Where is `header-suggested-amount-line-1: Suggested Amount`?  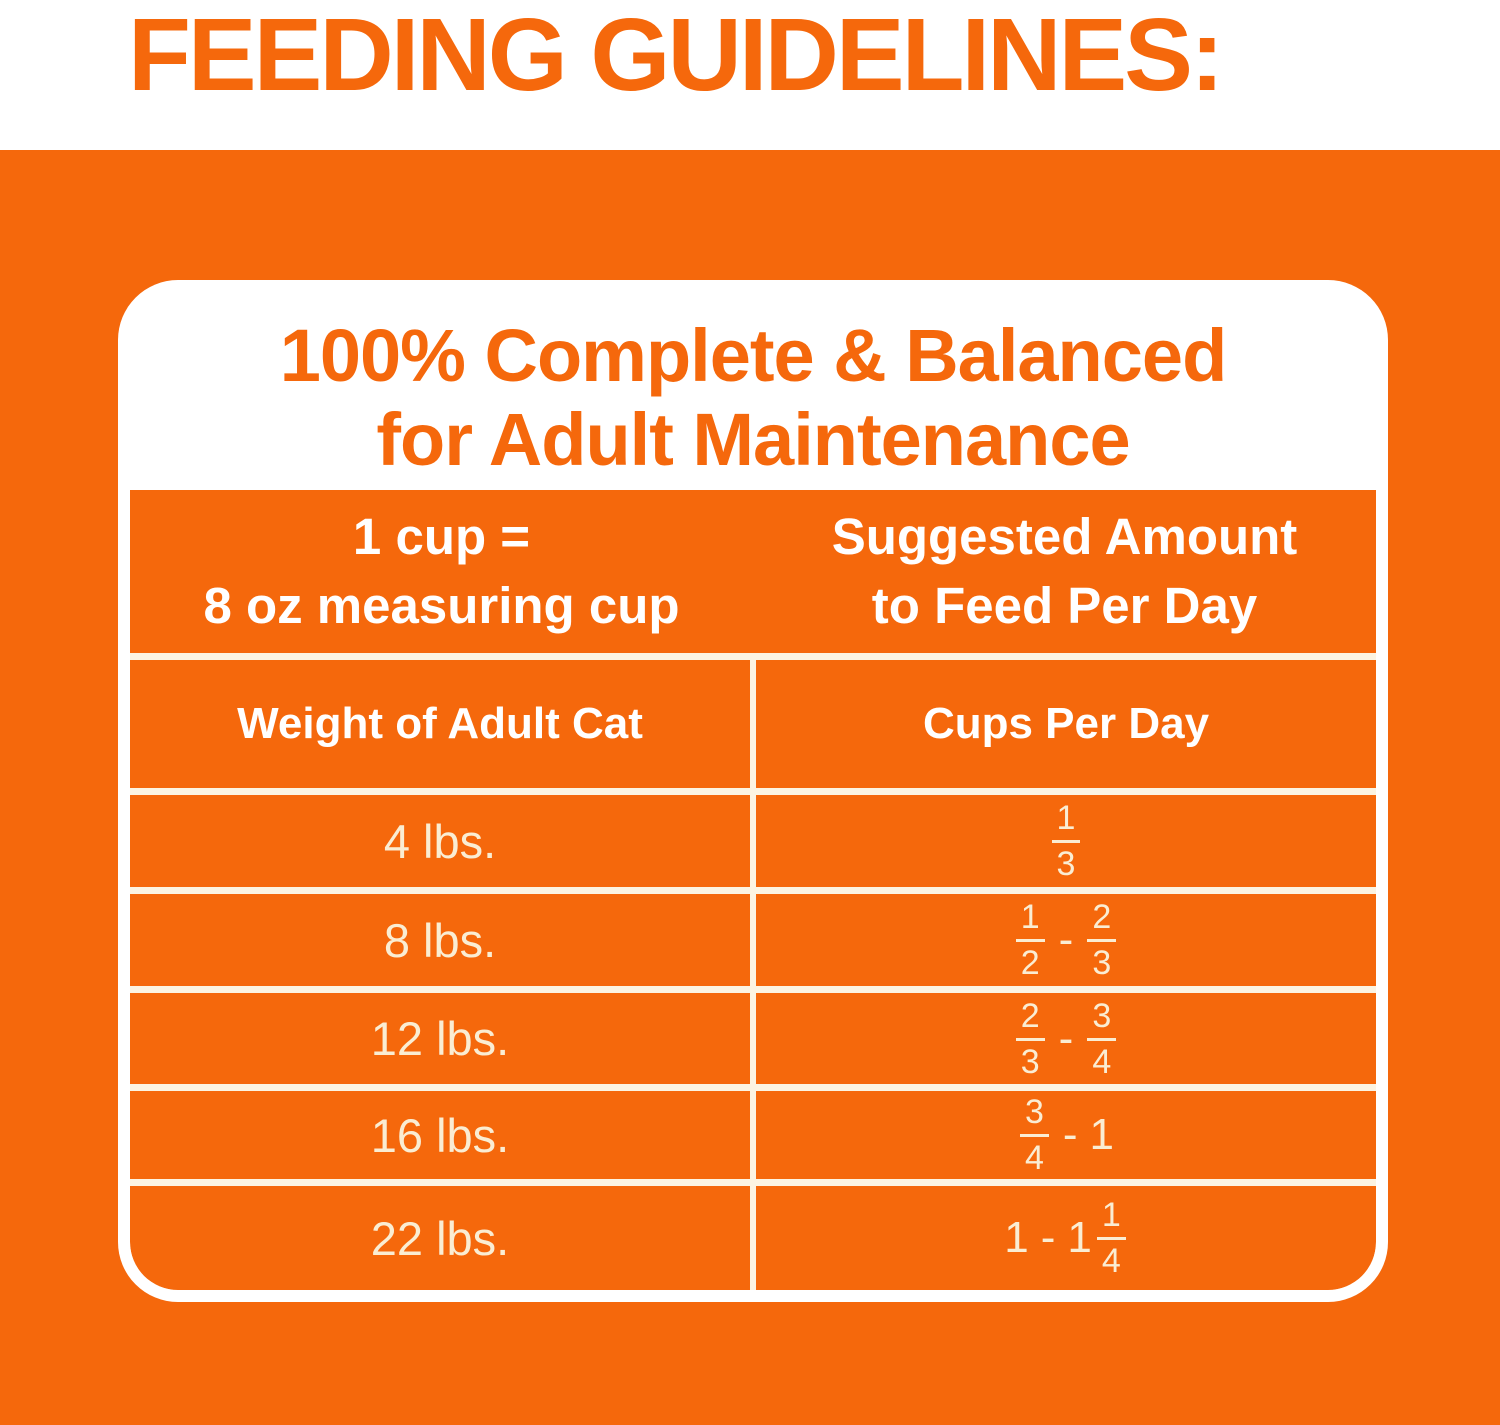
header-suggested-amount-line-1: Suggested Amount is located at coordinates (1064, 537).